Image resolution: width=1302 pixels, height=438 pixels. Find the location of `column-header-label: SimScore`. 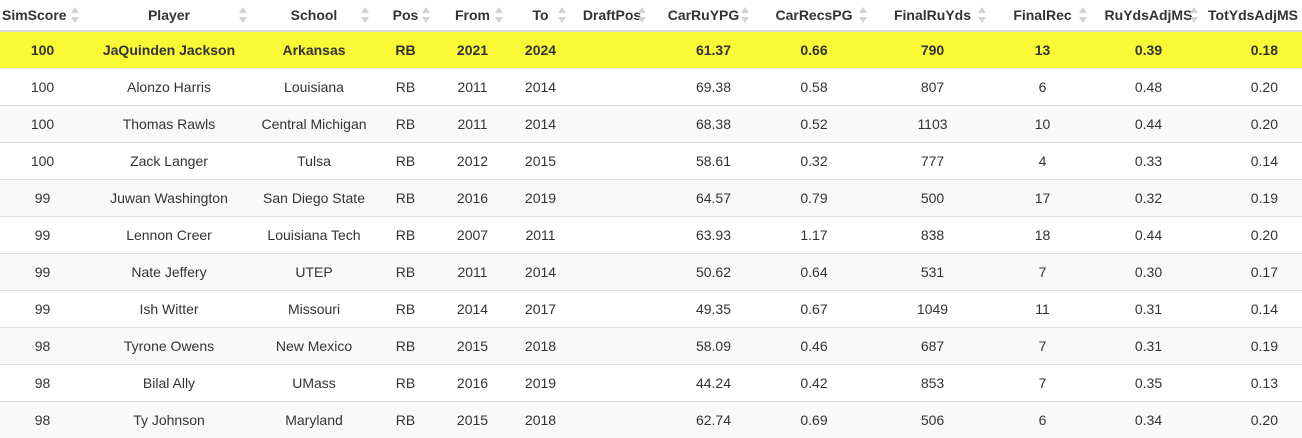

column-header-label: SimScore is located at coordinates (34, 15).